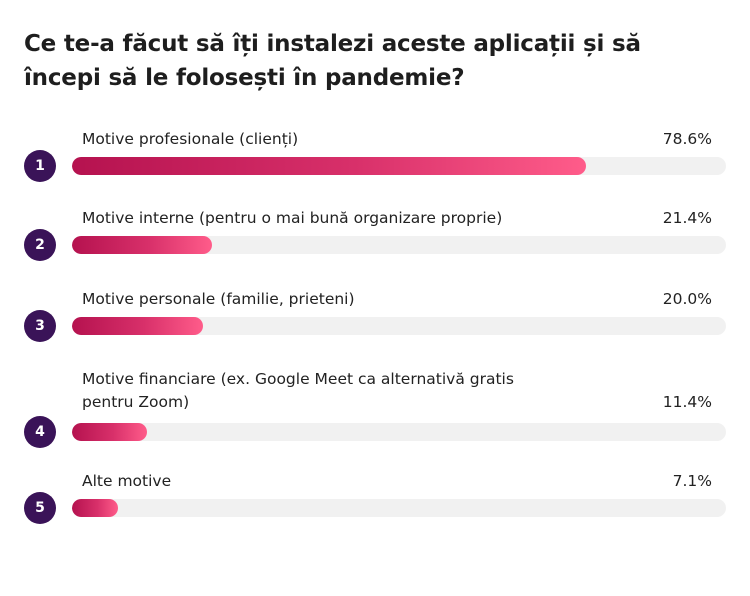  Describe the element at coordinates (687, 139) in the screenshot. I see `bar-value-label: 78.6%` at that location.